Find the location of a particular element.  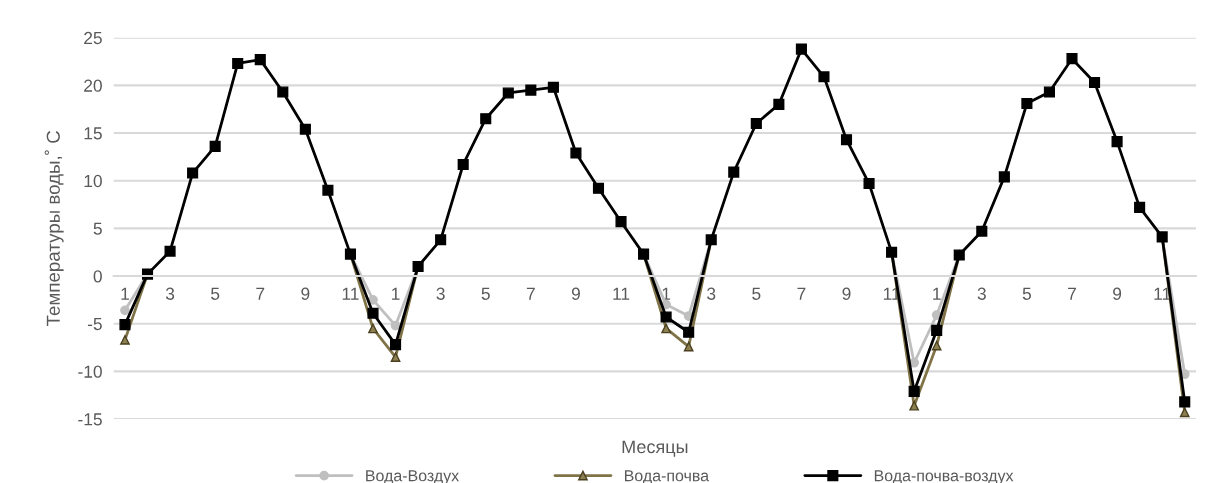

y-tick-label: 15 is located at coordinates (93, 133).